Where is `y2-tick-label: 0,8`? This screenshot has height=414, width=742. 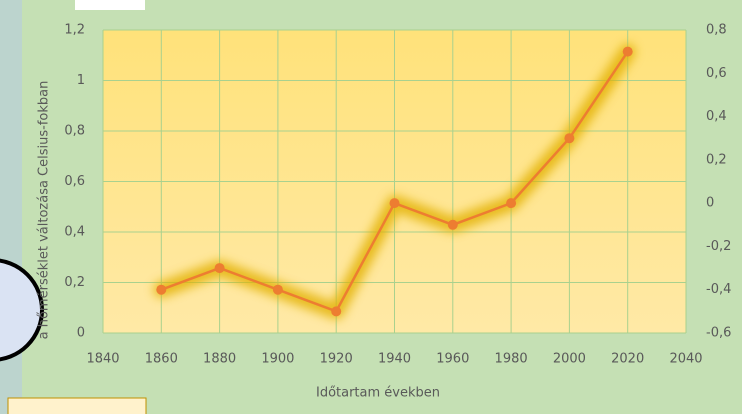
y2-tick-label: 0,8 is located at coordinates (716, 30).